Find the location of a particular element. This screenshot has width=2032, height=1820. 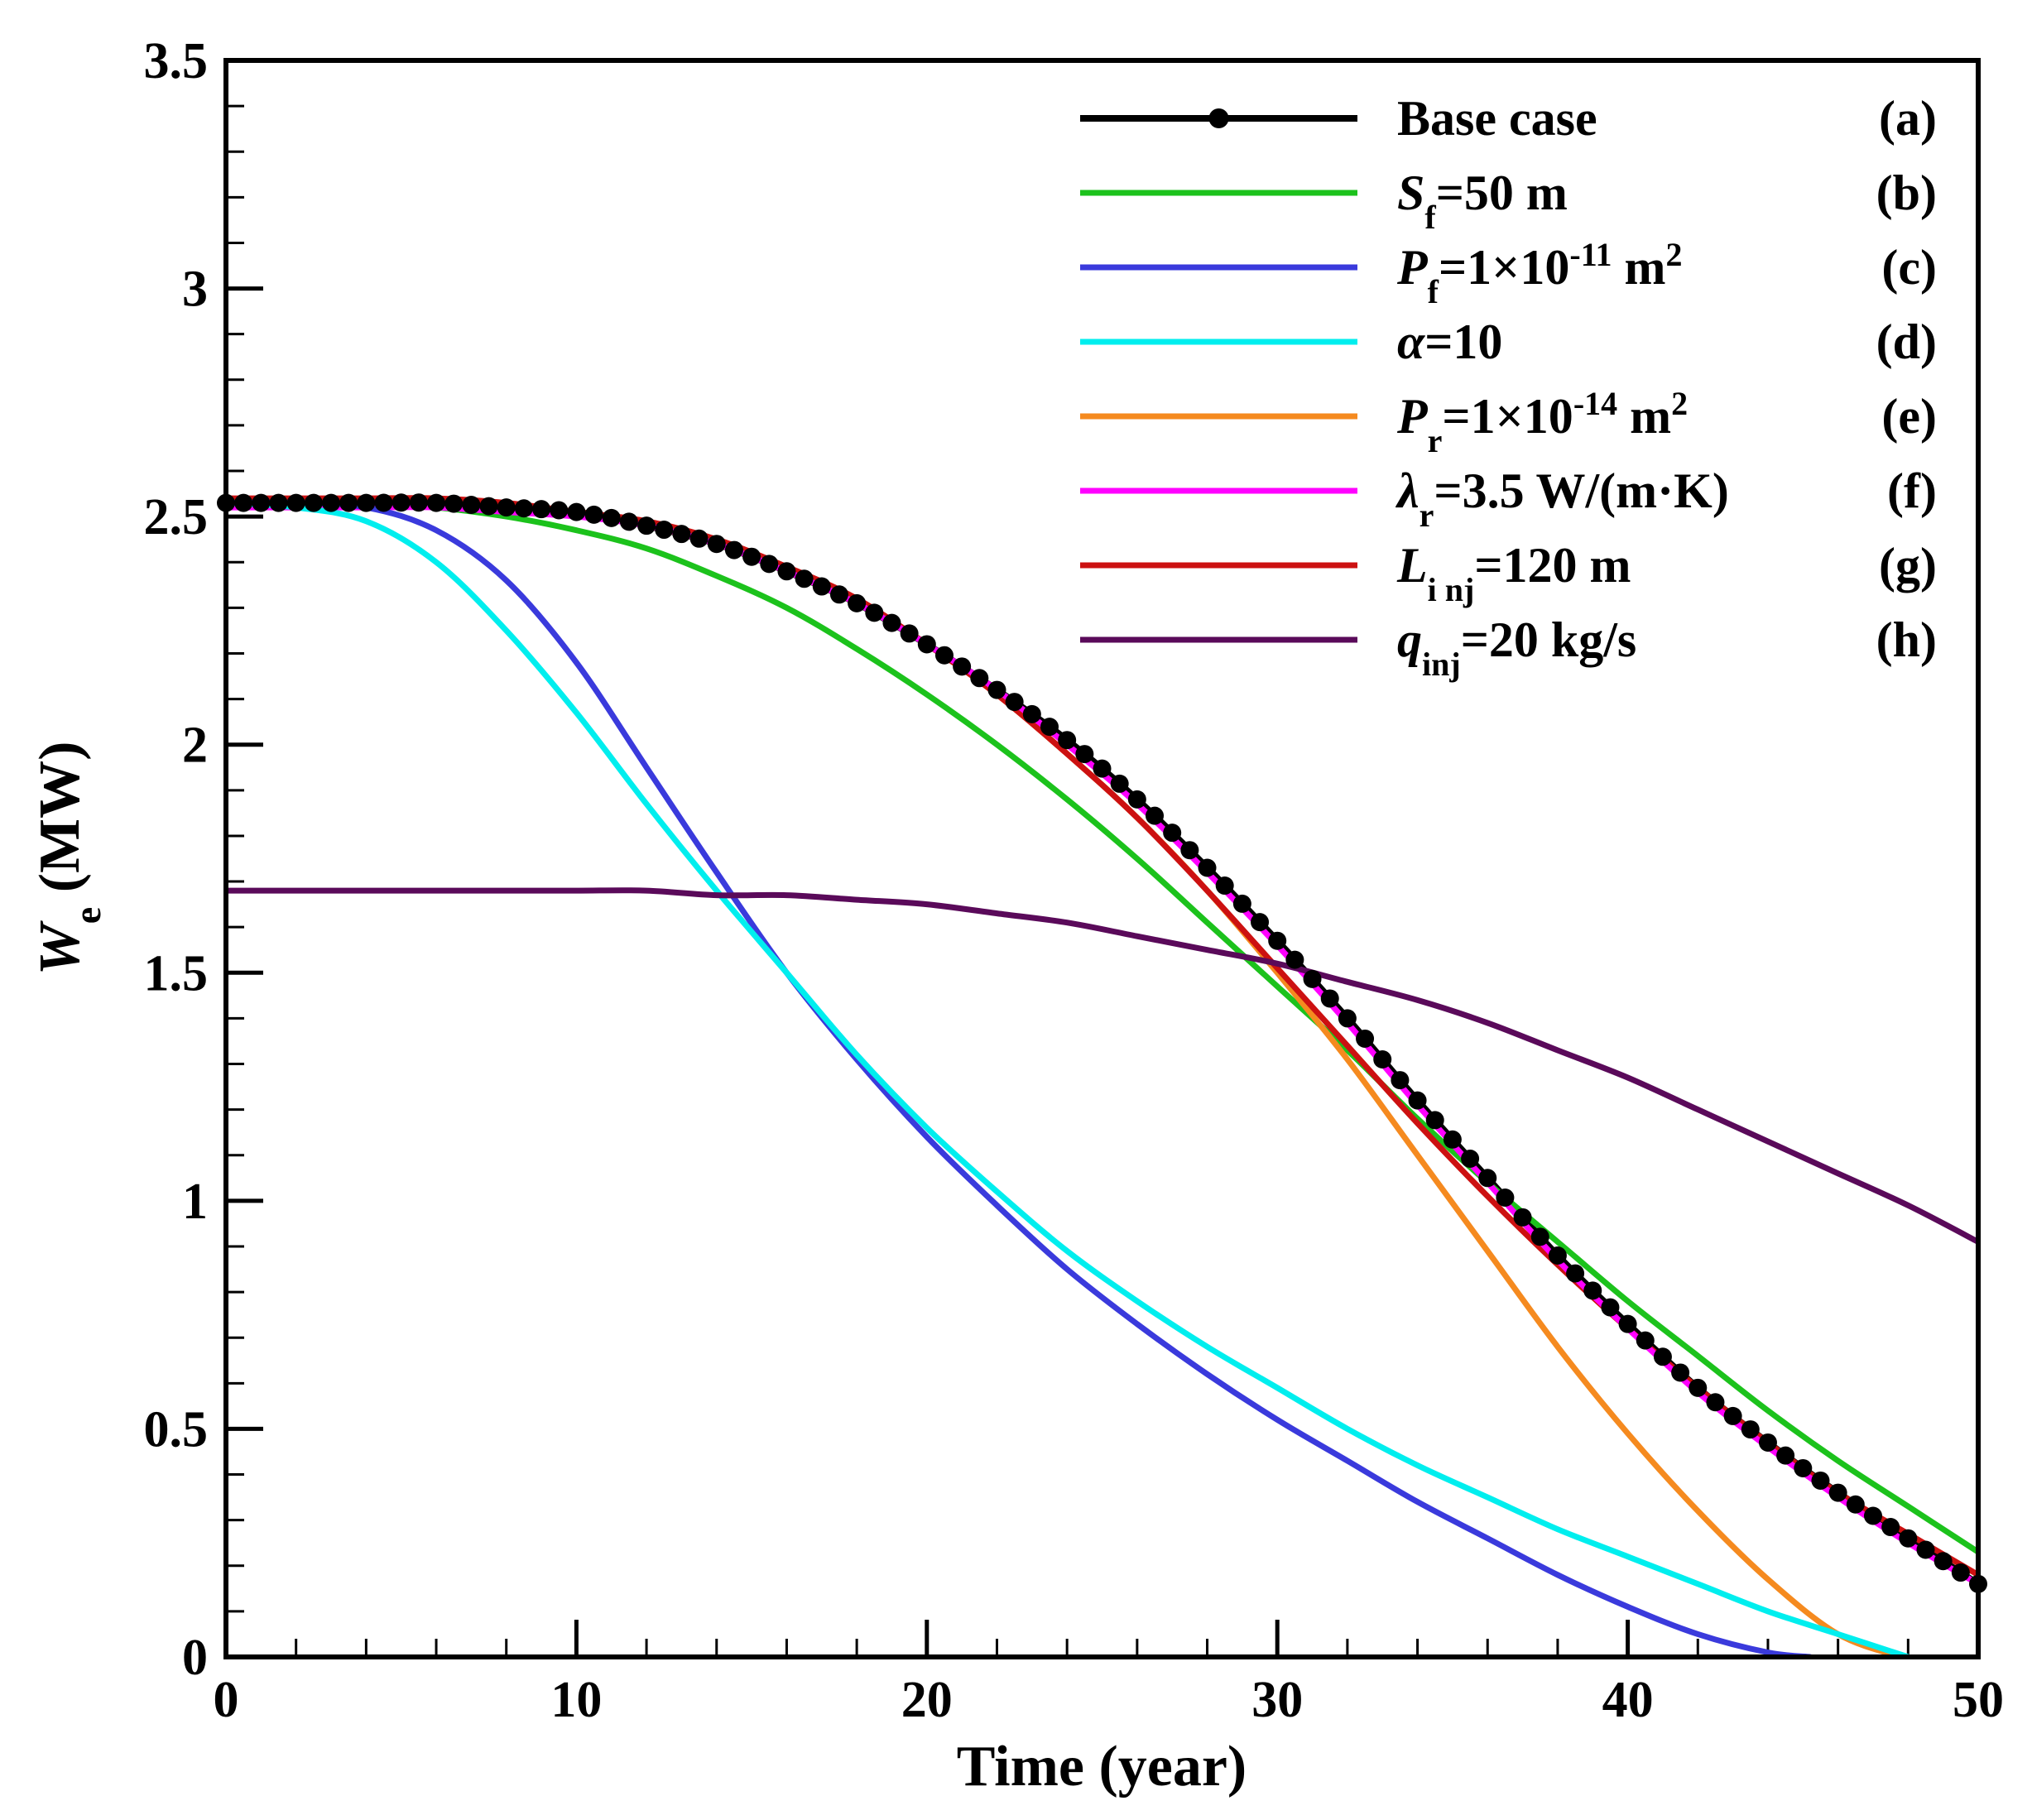

legend-label-part: =1×10 is located at coordinates (1507, 416).